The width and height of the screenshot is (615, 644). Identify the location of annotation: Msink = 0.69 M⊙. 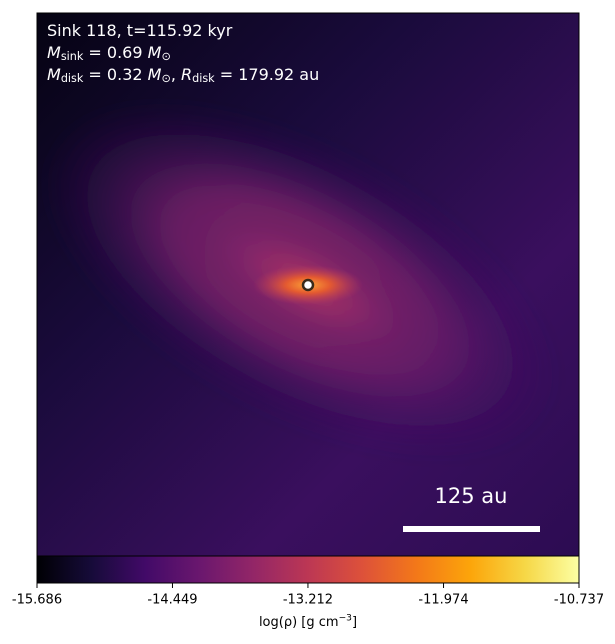
(109, 53).